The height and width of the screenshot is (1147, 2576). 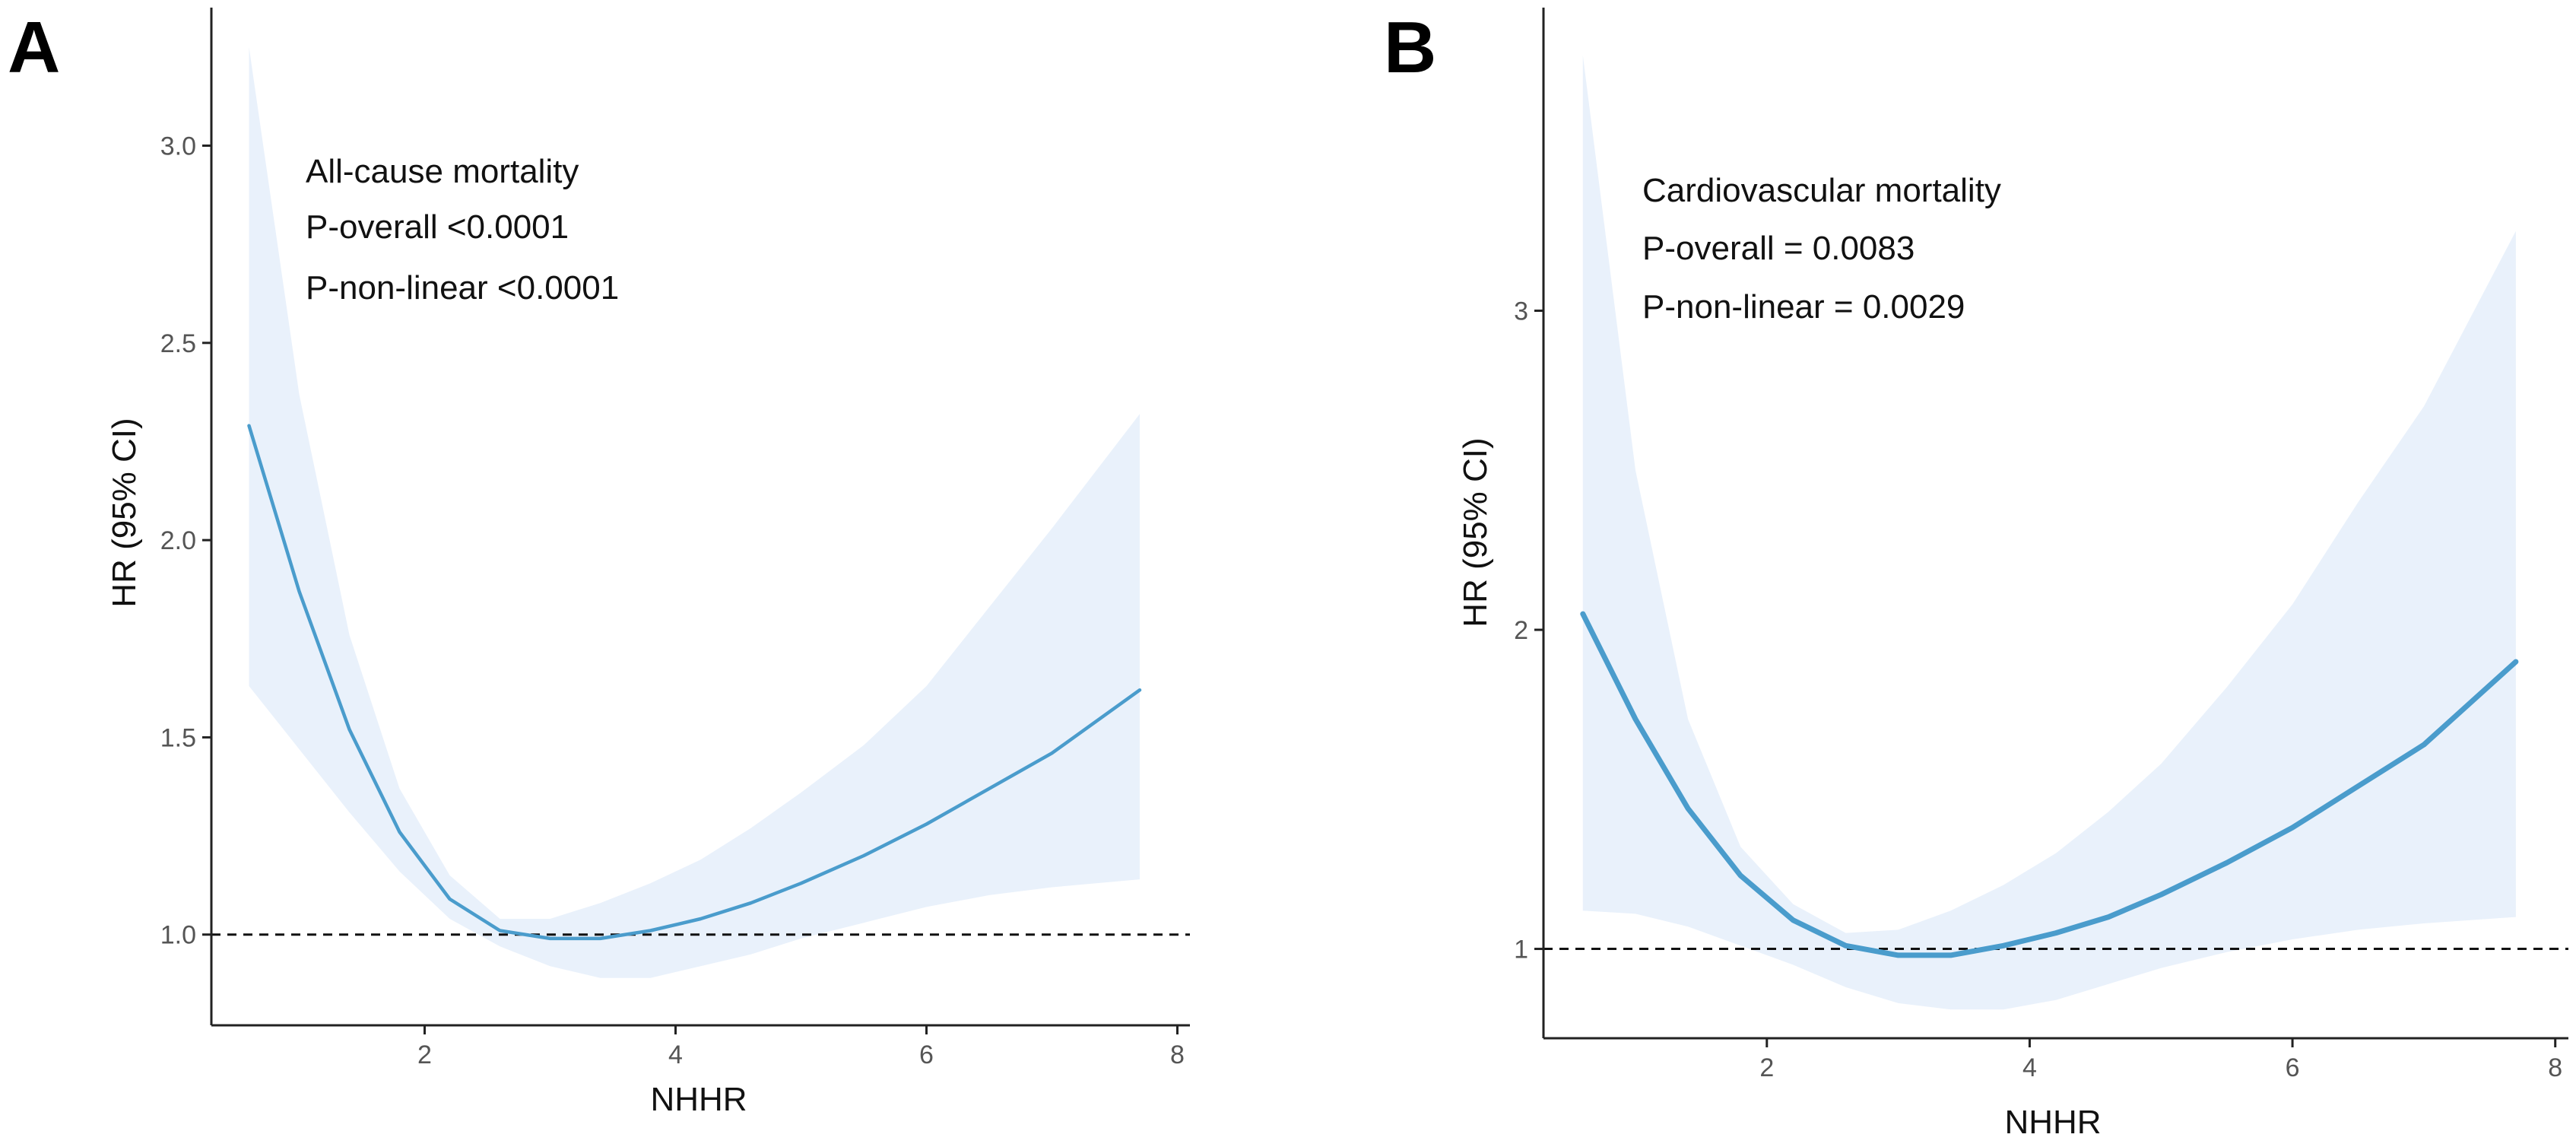 I want to click on y-tick-label: 1.0, so click(x=178, y=935).